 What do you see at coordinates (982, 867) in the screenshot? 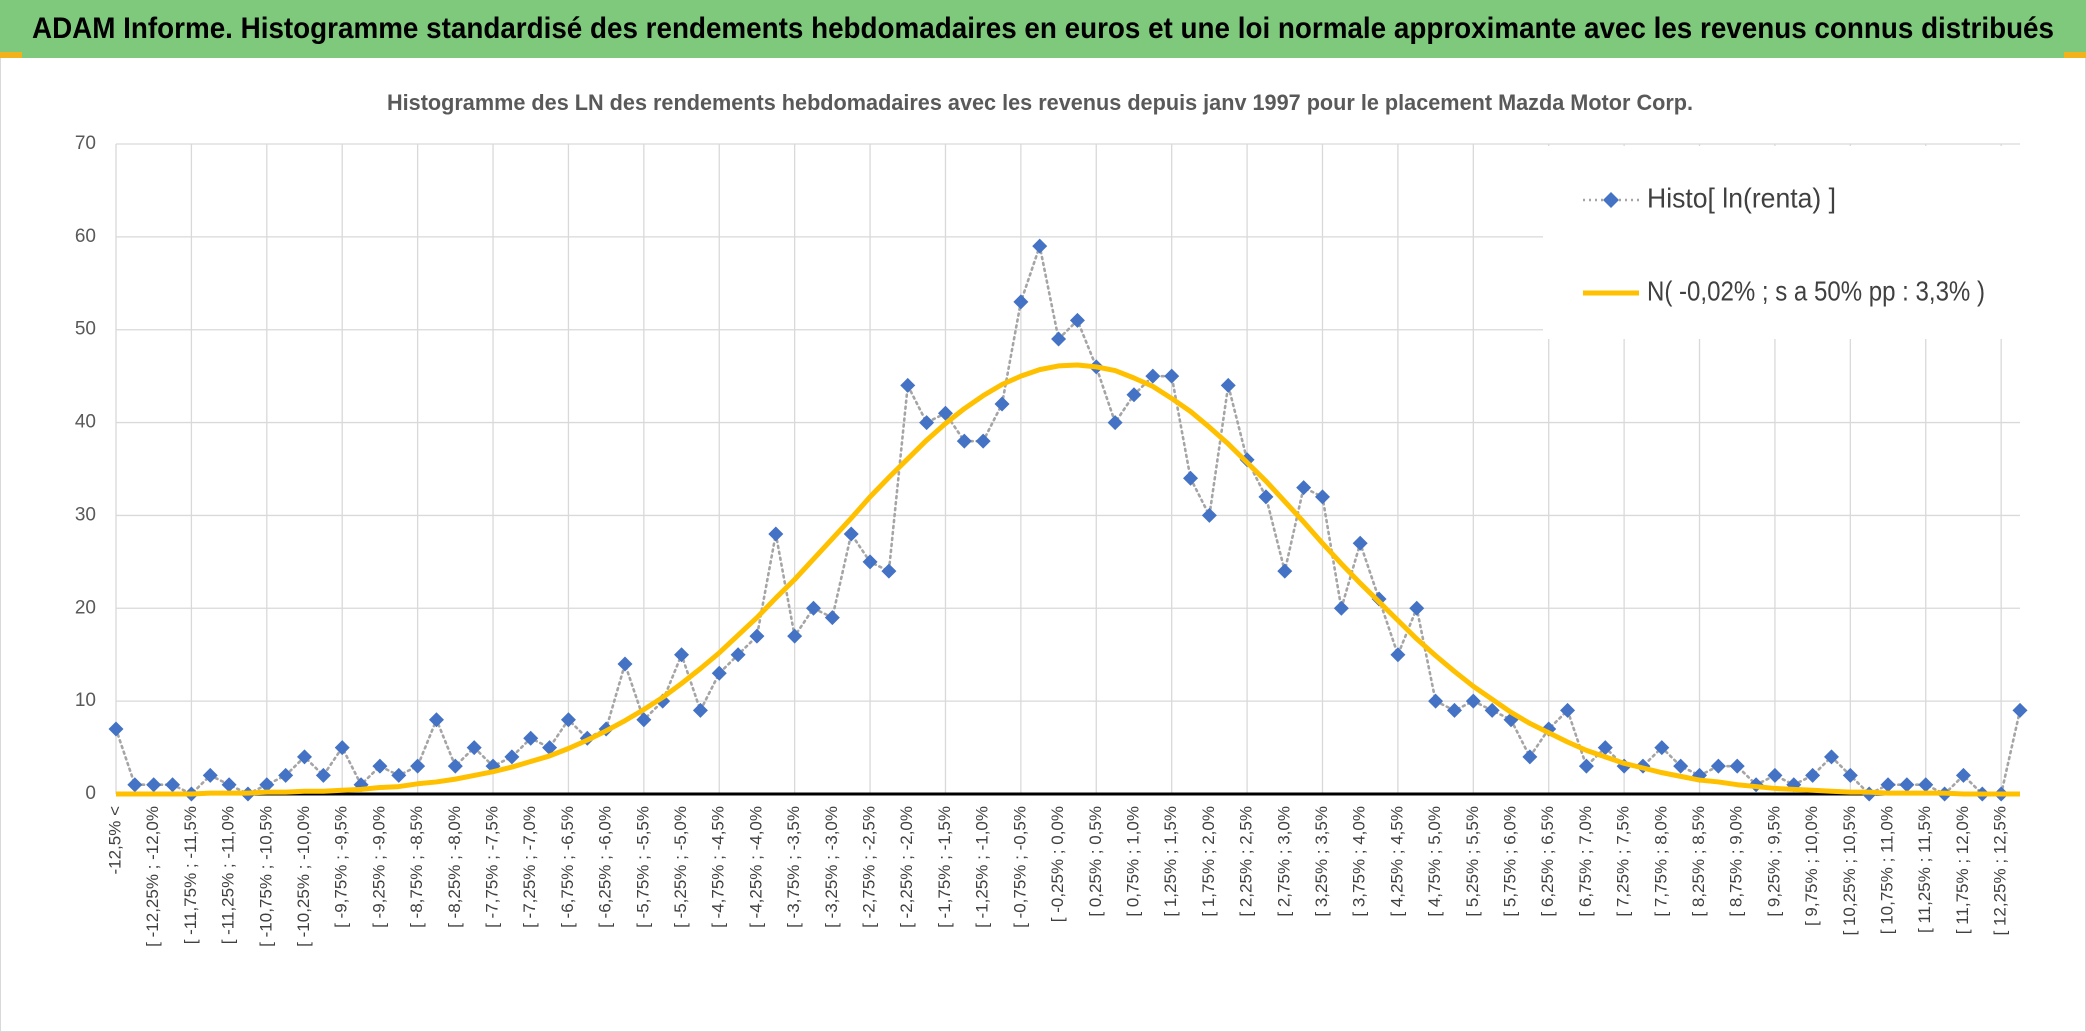
I see `x-tick-label: [ -1,25% ; -1,0%` at bounding box center [982, 867].